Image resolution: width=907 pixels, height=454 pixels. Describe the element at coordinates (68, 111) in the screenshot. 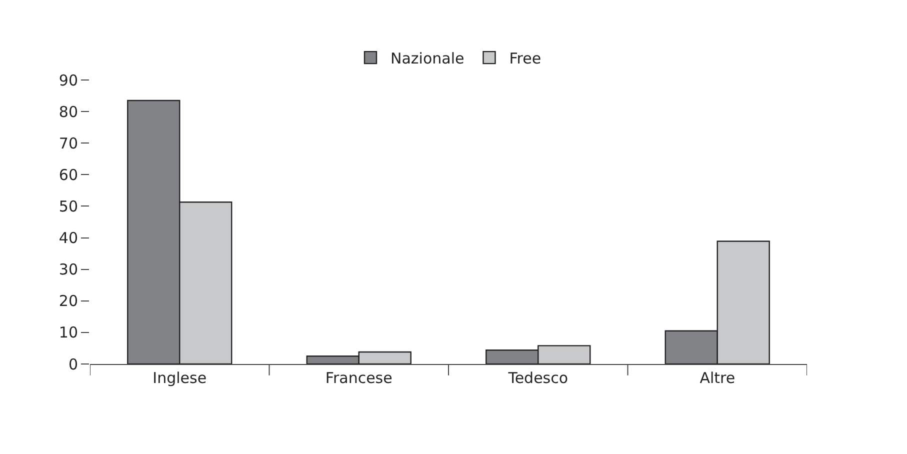

I see `y-tick-label: 80` at that location.